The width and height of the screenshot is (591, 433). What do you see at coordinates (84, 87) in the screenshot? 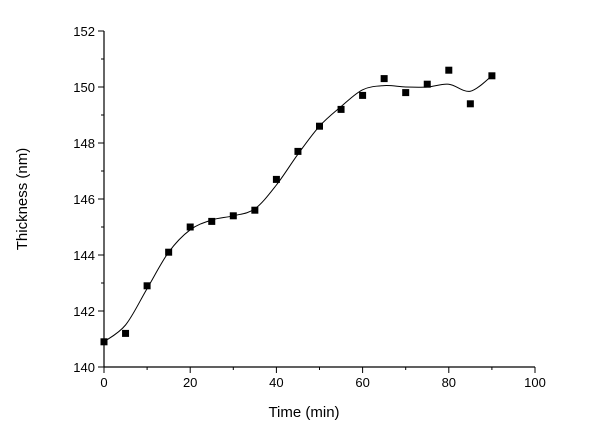
I see `y-tick-label: 150` at bounding box center [84, 87].